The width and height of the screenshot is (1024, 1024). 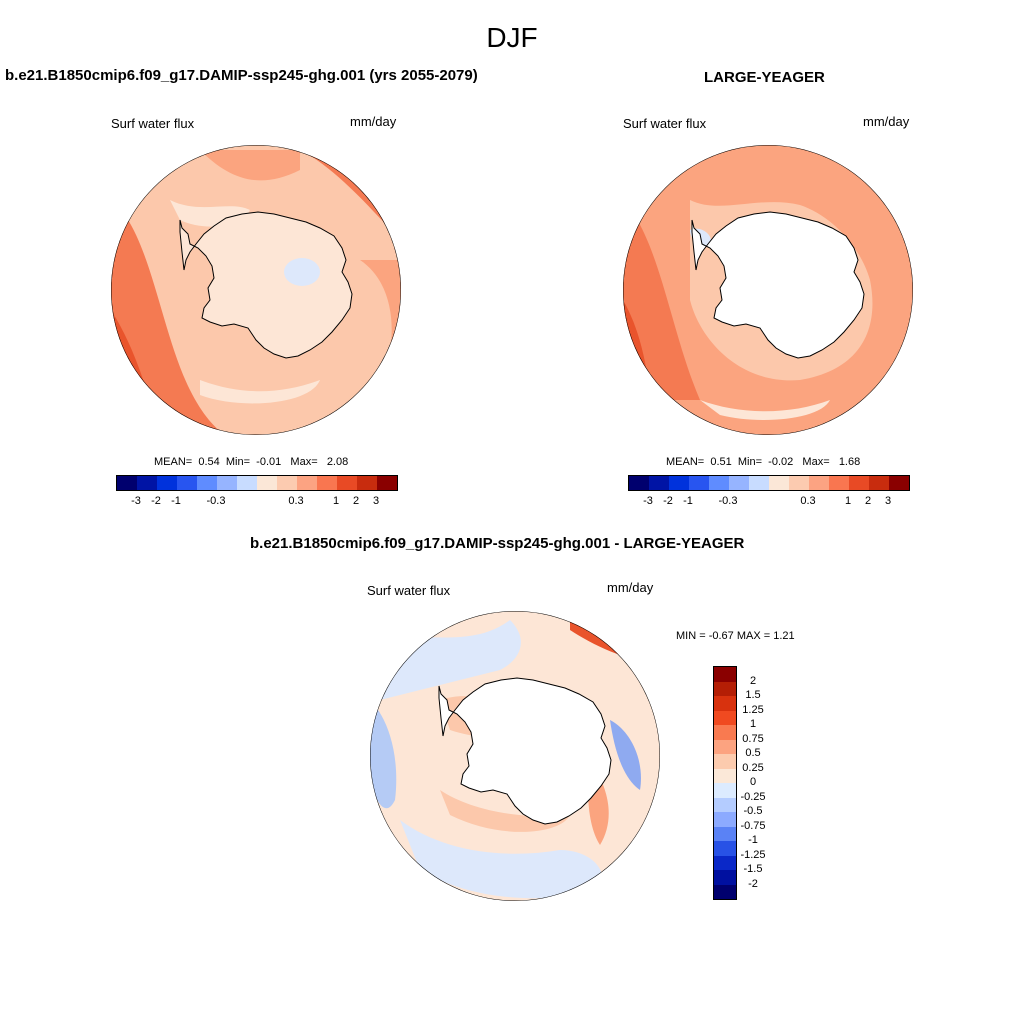 What do you see at coordinates (753, 825) in the screenshot?
I see `colorbar-tick-label: -0.75` at bounding box center [753, 825].